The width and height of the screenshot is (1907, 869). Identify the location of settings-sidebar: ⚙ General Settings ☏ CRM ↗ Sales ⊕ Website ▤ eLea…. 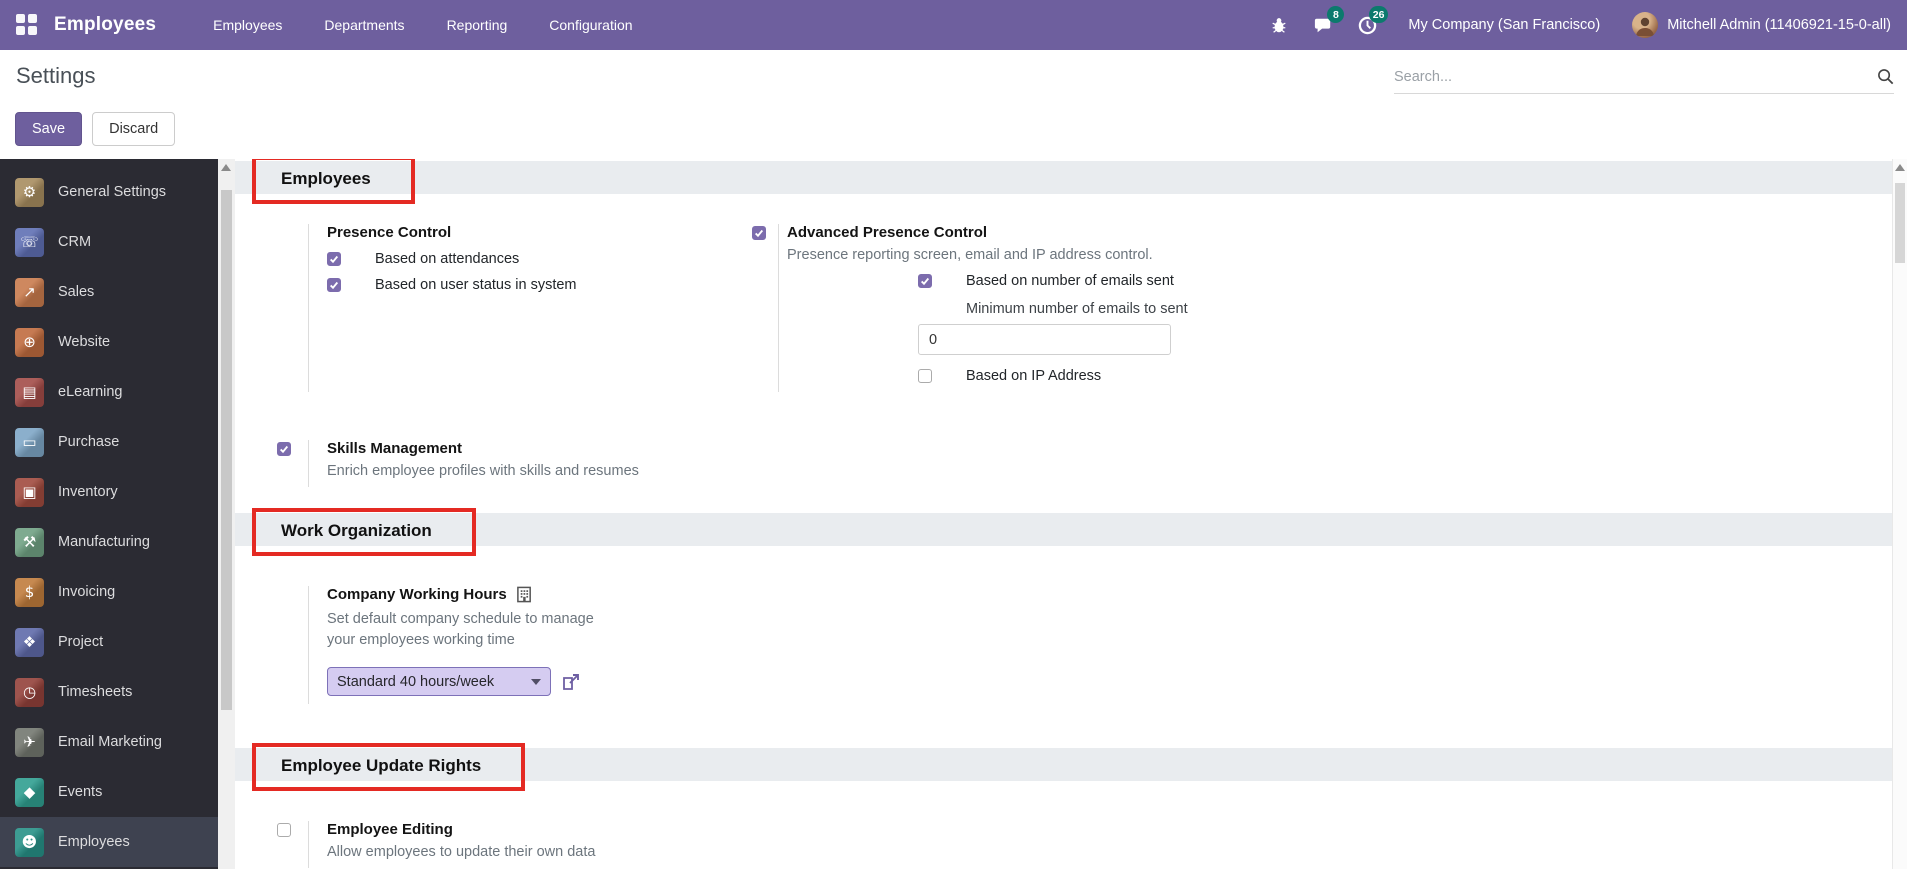
(109, 514).